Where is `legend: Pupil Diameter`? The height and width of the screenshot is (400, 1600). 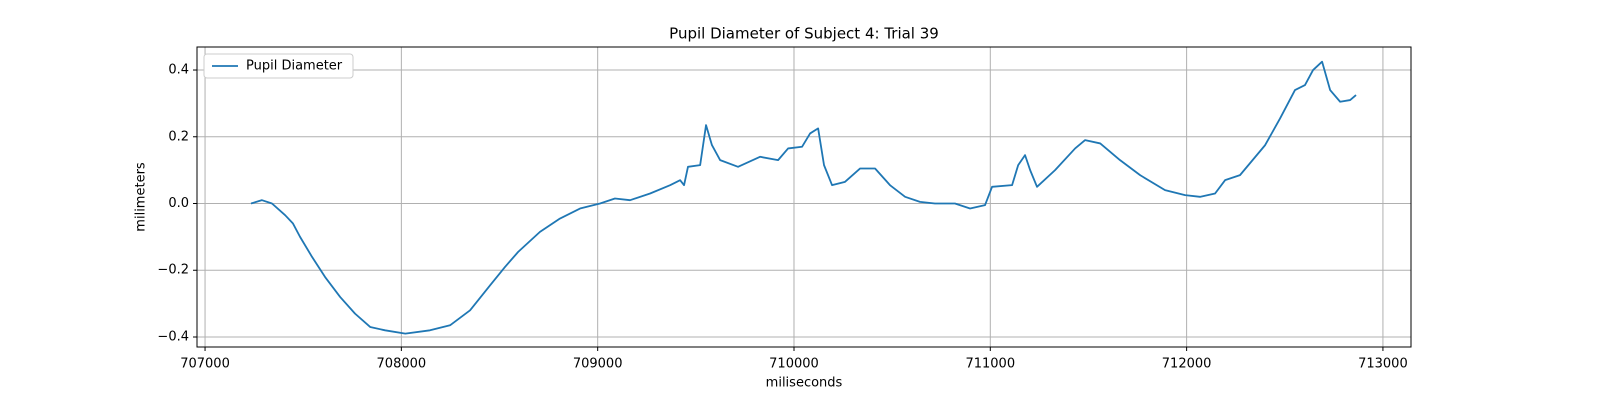 legend: Pupil Diameter is located at coordinates (278, 66).